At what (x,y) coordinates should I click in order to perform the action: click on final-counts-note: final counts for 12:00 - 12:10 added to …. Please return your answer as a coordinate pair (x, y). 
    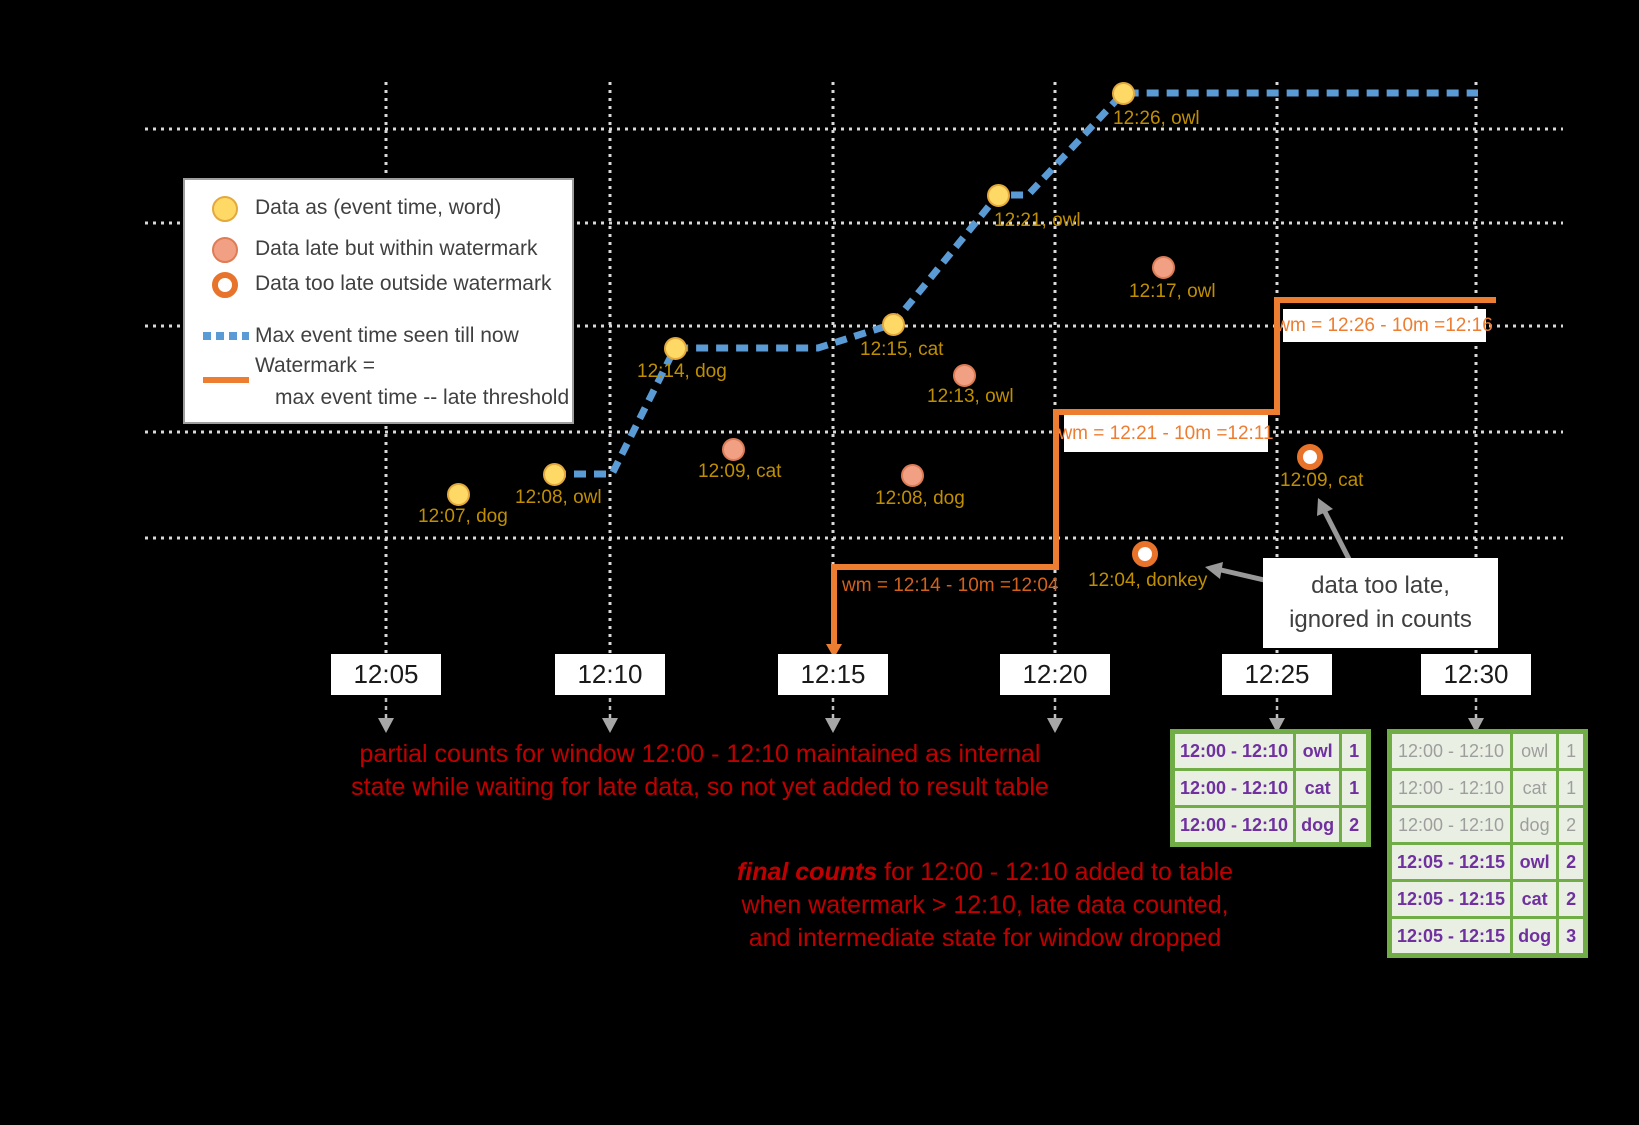
    Looking at the image, I should click on (985, 905).